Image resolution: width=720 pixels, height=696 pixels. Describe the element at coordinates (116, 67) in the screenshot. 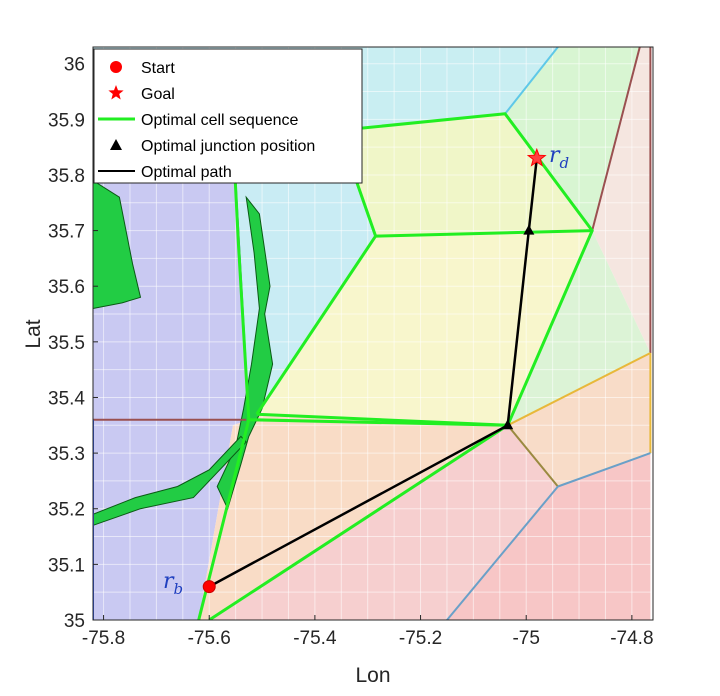

I see `legend-marker-start` at that location.